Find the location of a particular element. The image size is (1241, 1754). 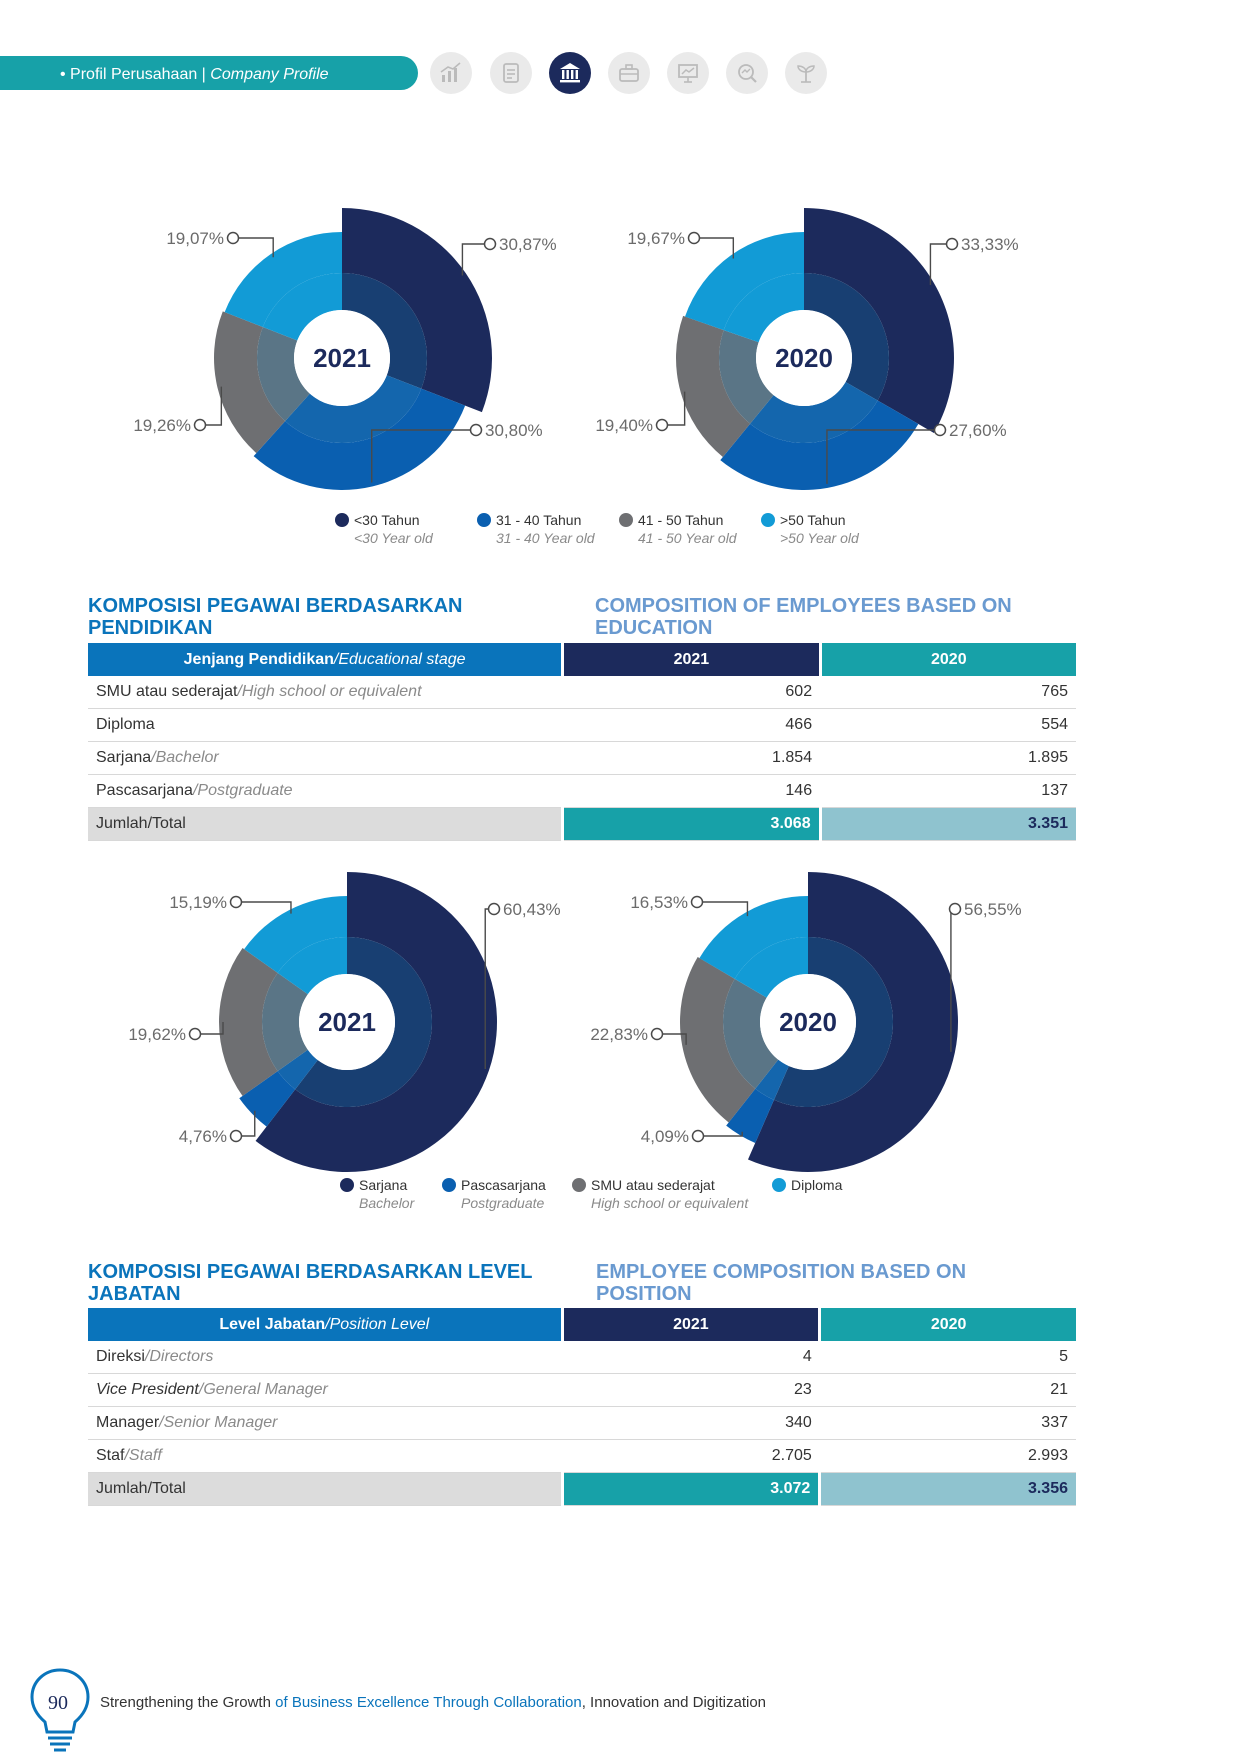

cell-2021: 466 is located at coordinates (691, 725).